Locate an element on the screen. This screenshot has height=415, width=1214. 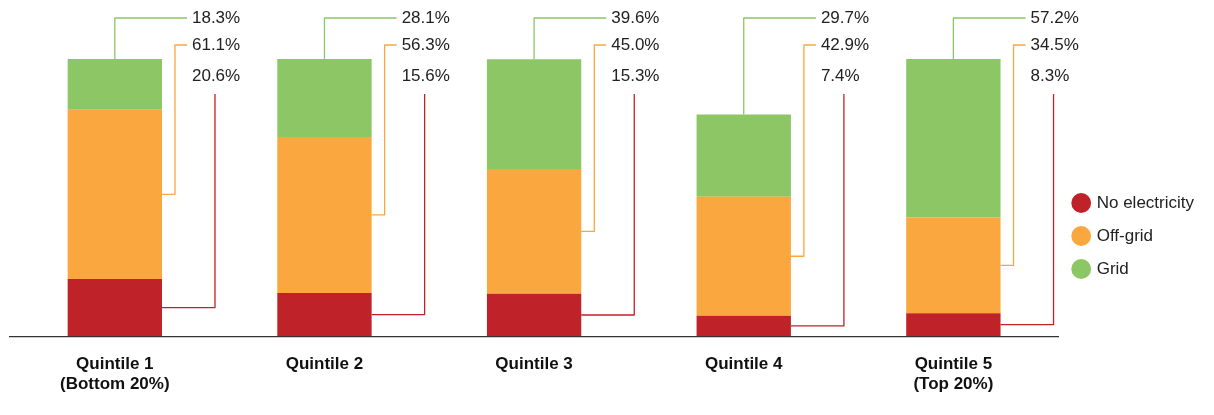
x-tick-label: Quintile 1 (Bottom 20%) is located at coordinates (115, 374).